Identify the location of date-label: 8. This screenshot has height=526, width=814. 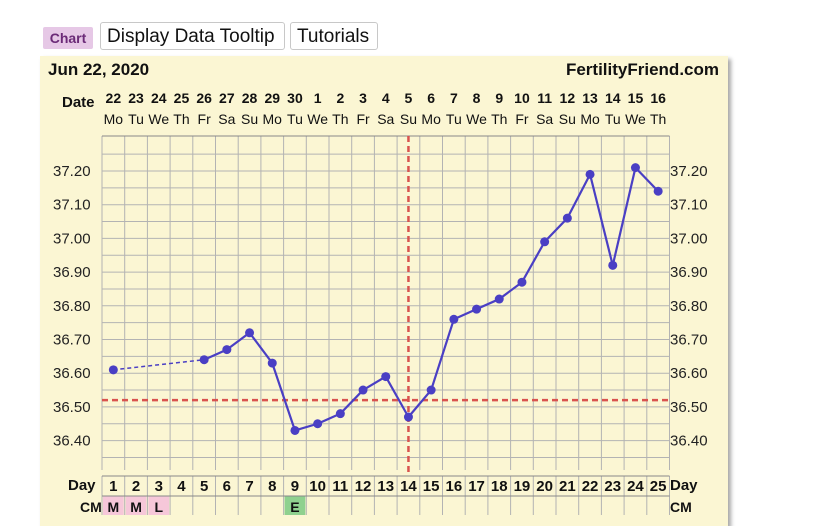
(477, 98).